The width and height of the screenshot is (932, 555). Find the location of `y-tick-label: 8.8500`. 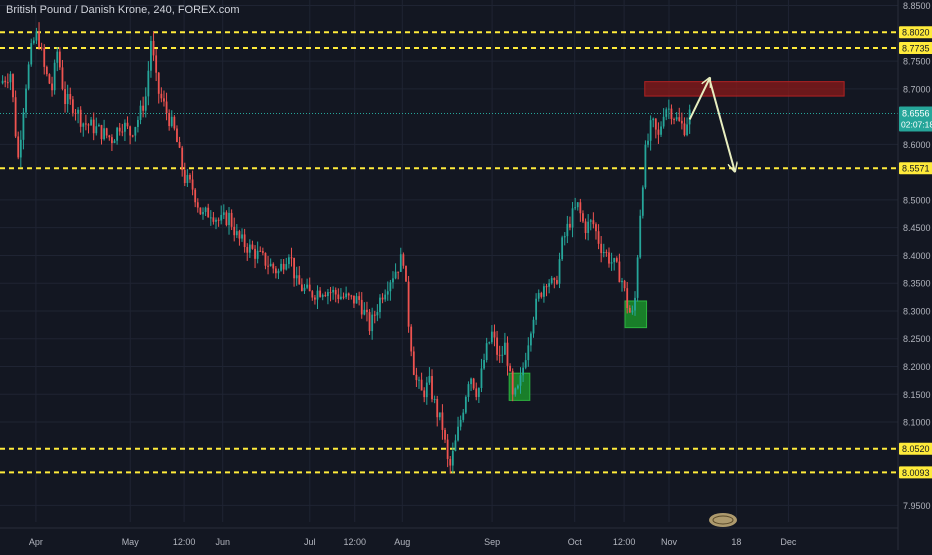

y-tick-label: 8.8500 is located at coordinates (917, 6).